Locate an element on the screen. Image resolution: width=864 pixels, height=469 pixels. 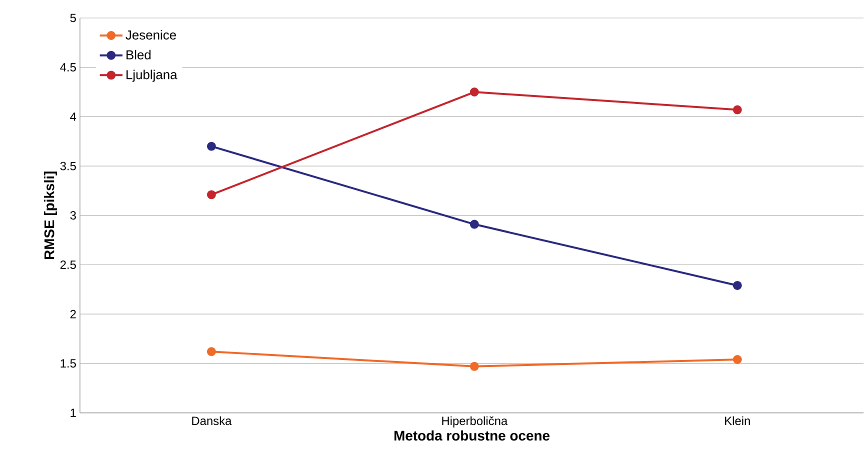
y-tick-label: 2.5 is located at coordinates (68, 265).